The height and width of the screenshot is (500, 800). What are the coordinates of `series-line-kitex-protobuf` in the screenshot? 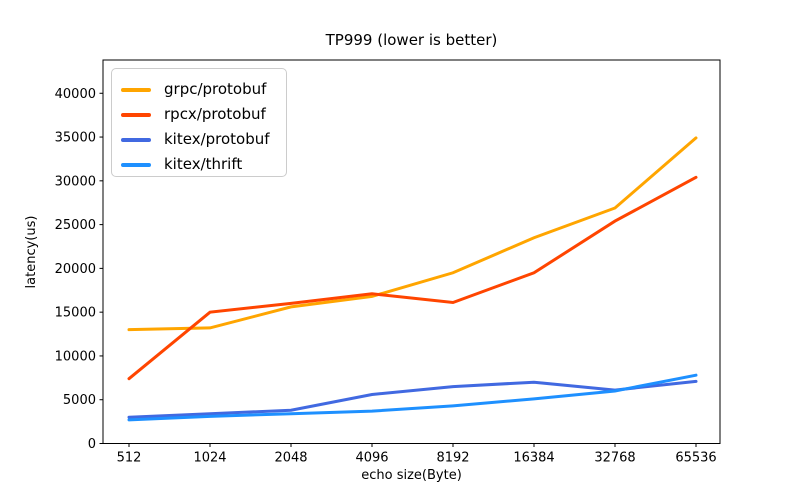 It's located at (412, 399).